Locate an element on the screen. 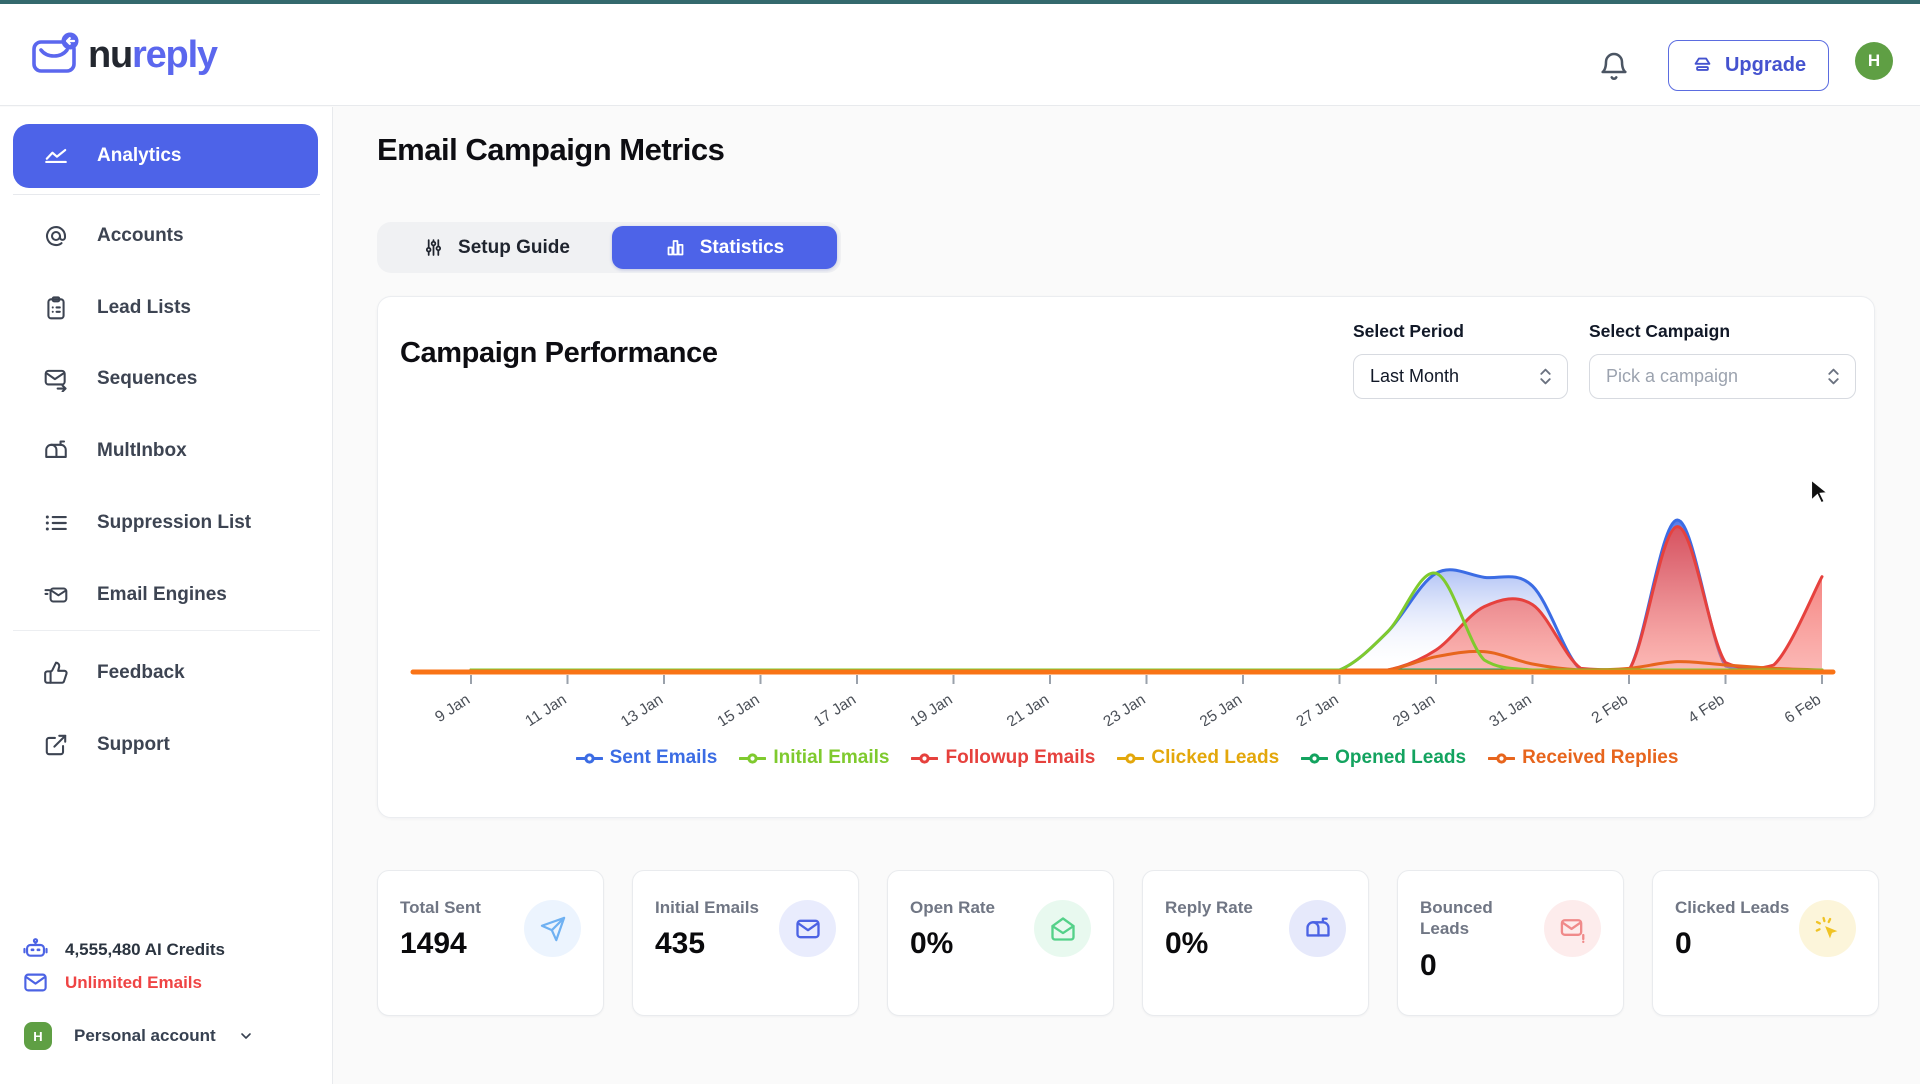 The width and height of the screenshot is (1920, 1084). notifications-bell-icon is located at coordinates (1614, 66).